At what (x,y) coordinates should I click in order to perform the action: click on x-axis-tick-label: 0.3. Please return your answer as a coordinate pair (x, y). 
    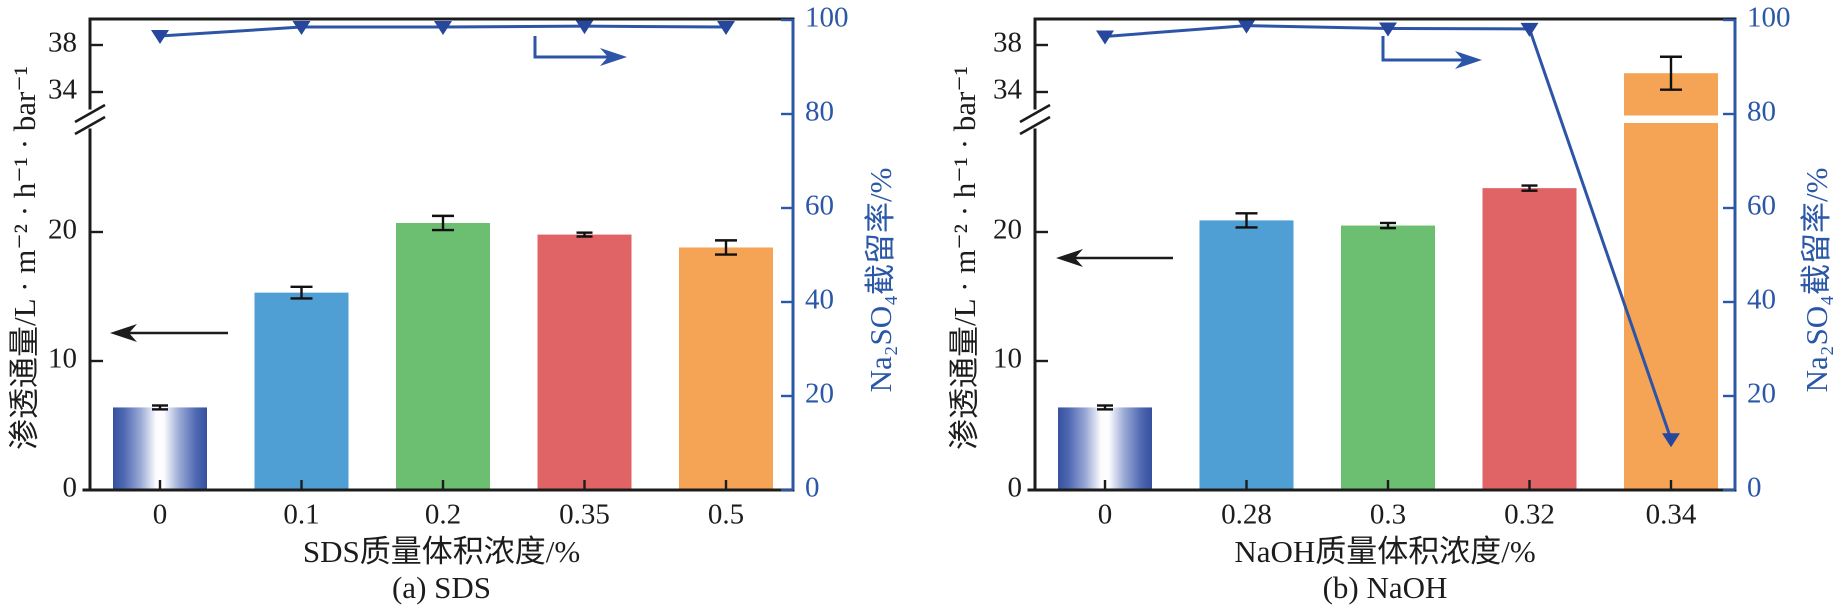
    Looking at the image, I should click on (1388, 515).